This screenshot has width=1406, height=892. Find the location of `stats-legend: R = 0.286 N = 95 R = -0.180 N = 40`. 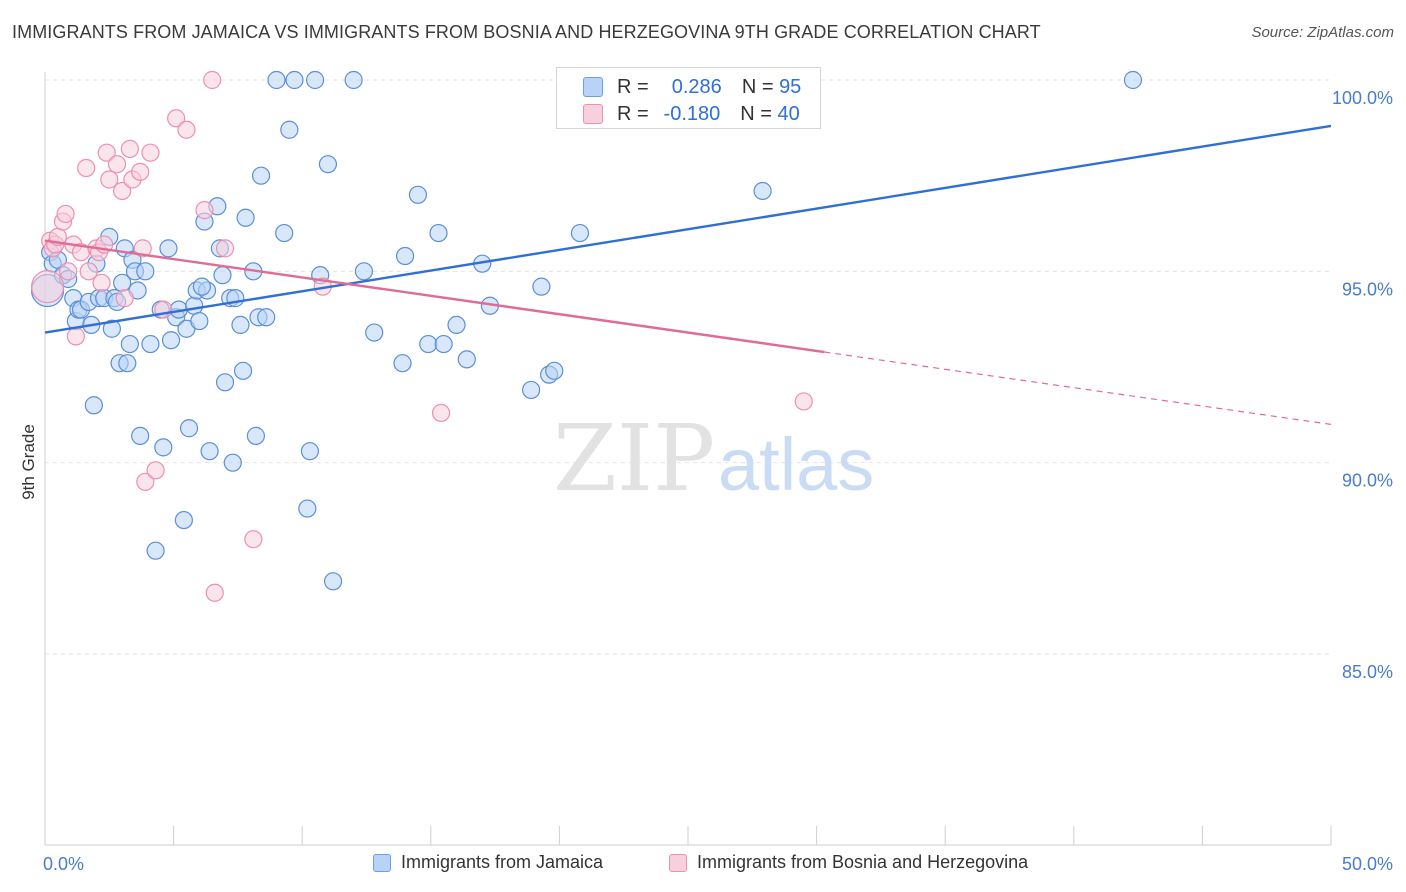

stats-legend: R = 0.286 N = 95 R = -0.180 N = 40 is located at coordinates (688, 98).